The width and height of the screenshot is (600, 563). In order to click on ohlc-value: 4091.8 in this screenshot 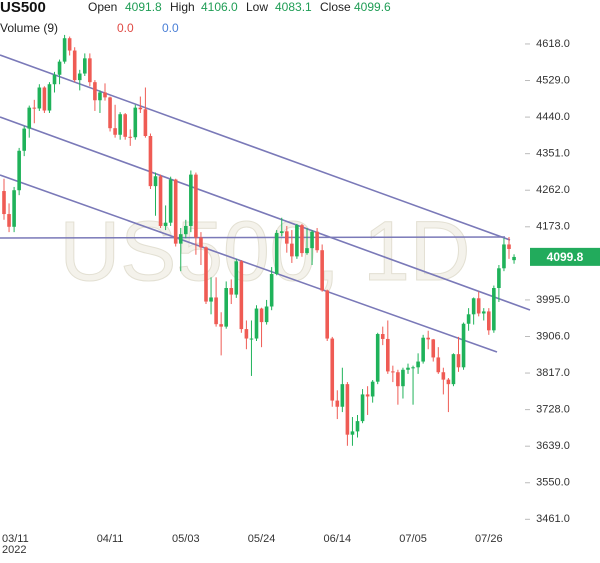, I will do `click(143, 7)`.